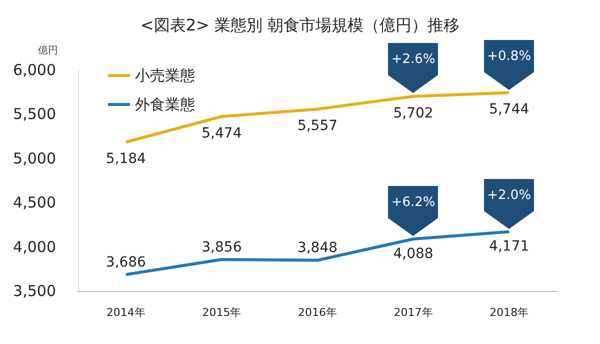 This screenshot has height=344, width=600. Describe the element at coordinates (317, 248) in the screenshot. I see `data-label: 3,848` at that location.